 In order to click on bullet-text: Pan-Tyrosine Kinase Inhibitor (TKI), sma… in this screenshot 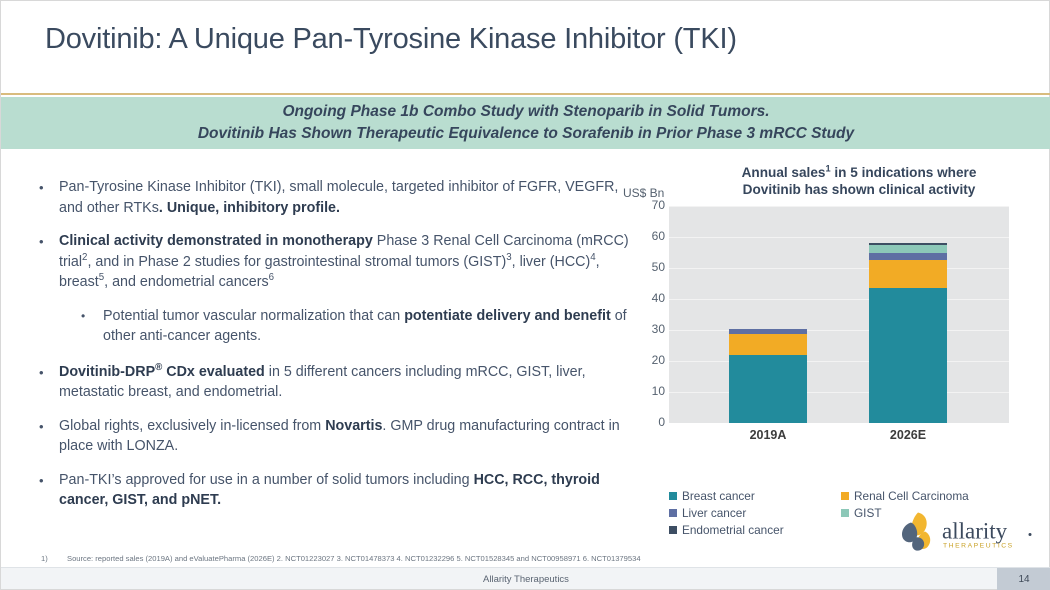, I will do `click(339, 197)`.